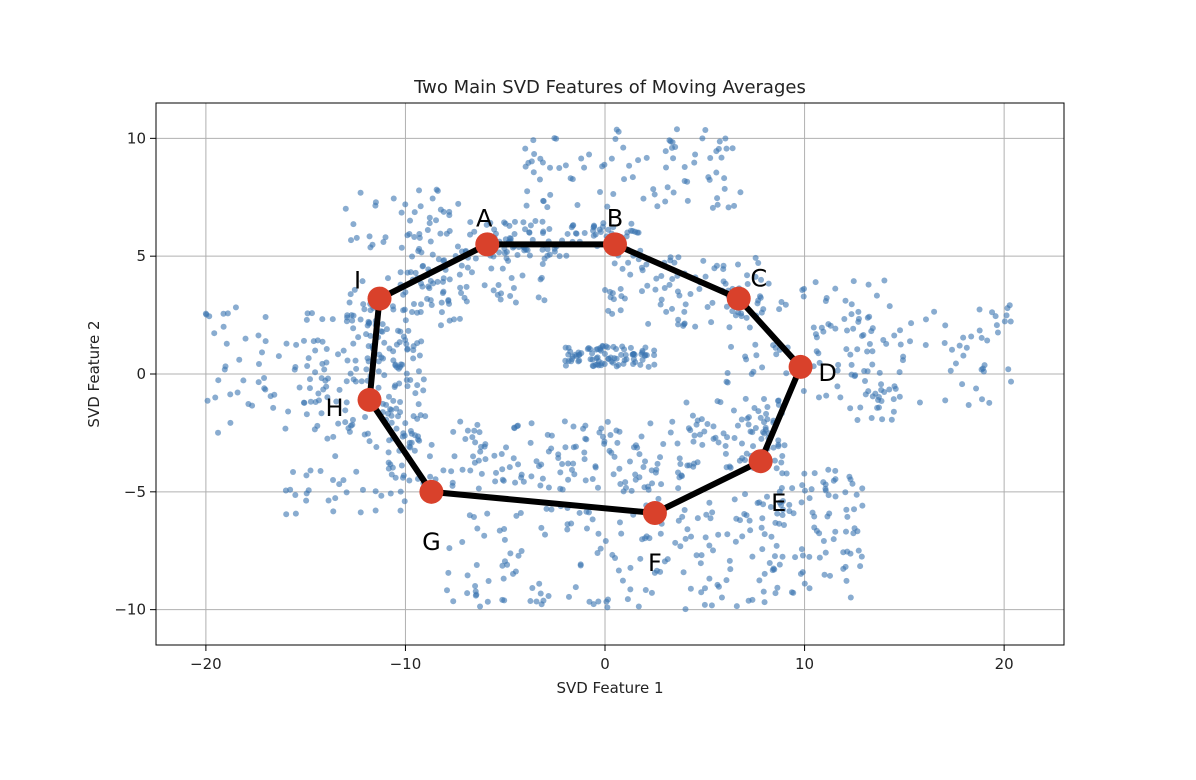 This screenshot has height=780, width=1196. I want to click on x-tick-label: 0, so click(605, 664).